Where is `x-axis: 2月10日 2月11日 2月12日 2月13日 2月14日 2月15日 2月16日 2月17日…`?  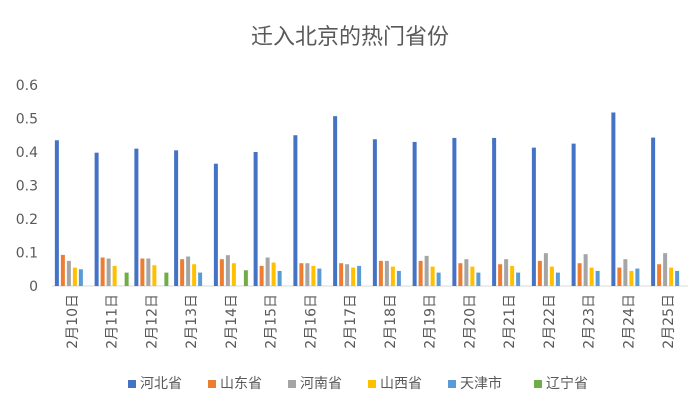 x-axis: 2月10日 2月11日 2月12日 2月13日 2月14日 2月15日 2月16日 2月17日… is located at coordinates (371, 321).